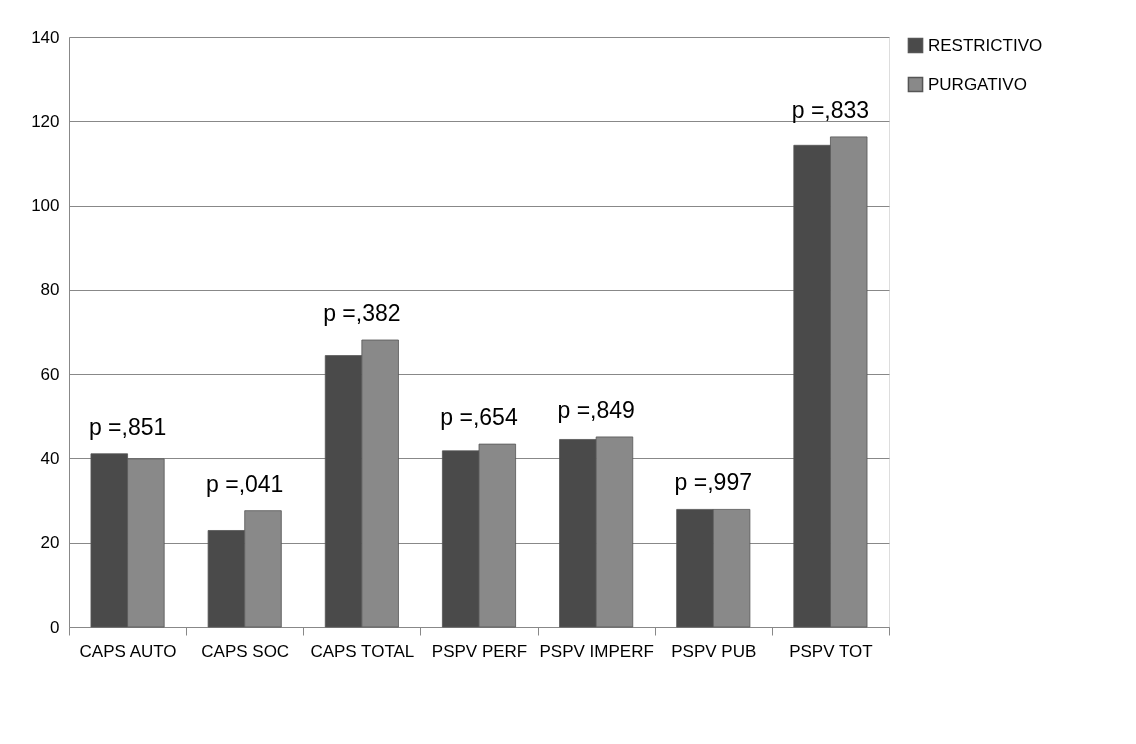 This screenshot has height=744, width=1136. What do you see at coordinates (479, 651) in the screenshot?
I see `x-tick-label: PSPV PERF` at bounding box center [479, 651].